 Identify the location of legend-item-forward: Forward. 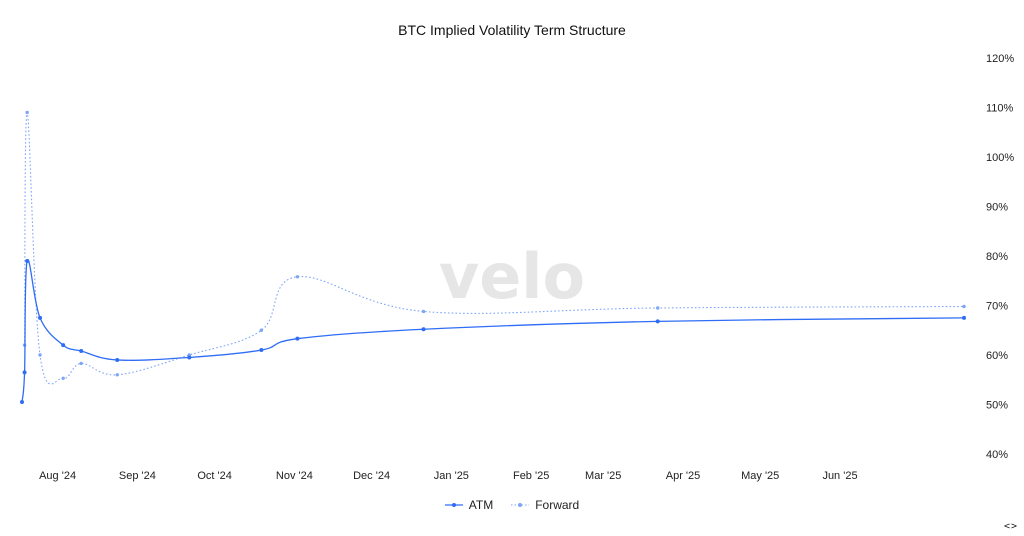
(545, 505).